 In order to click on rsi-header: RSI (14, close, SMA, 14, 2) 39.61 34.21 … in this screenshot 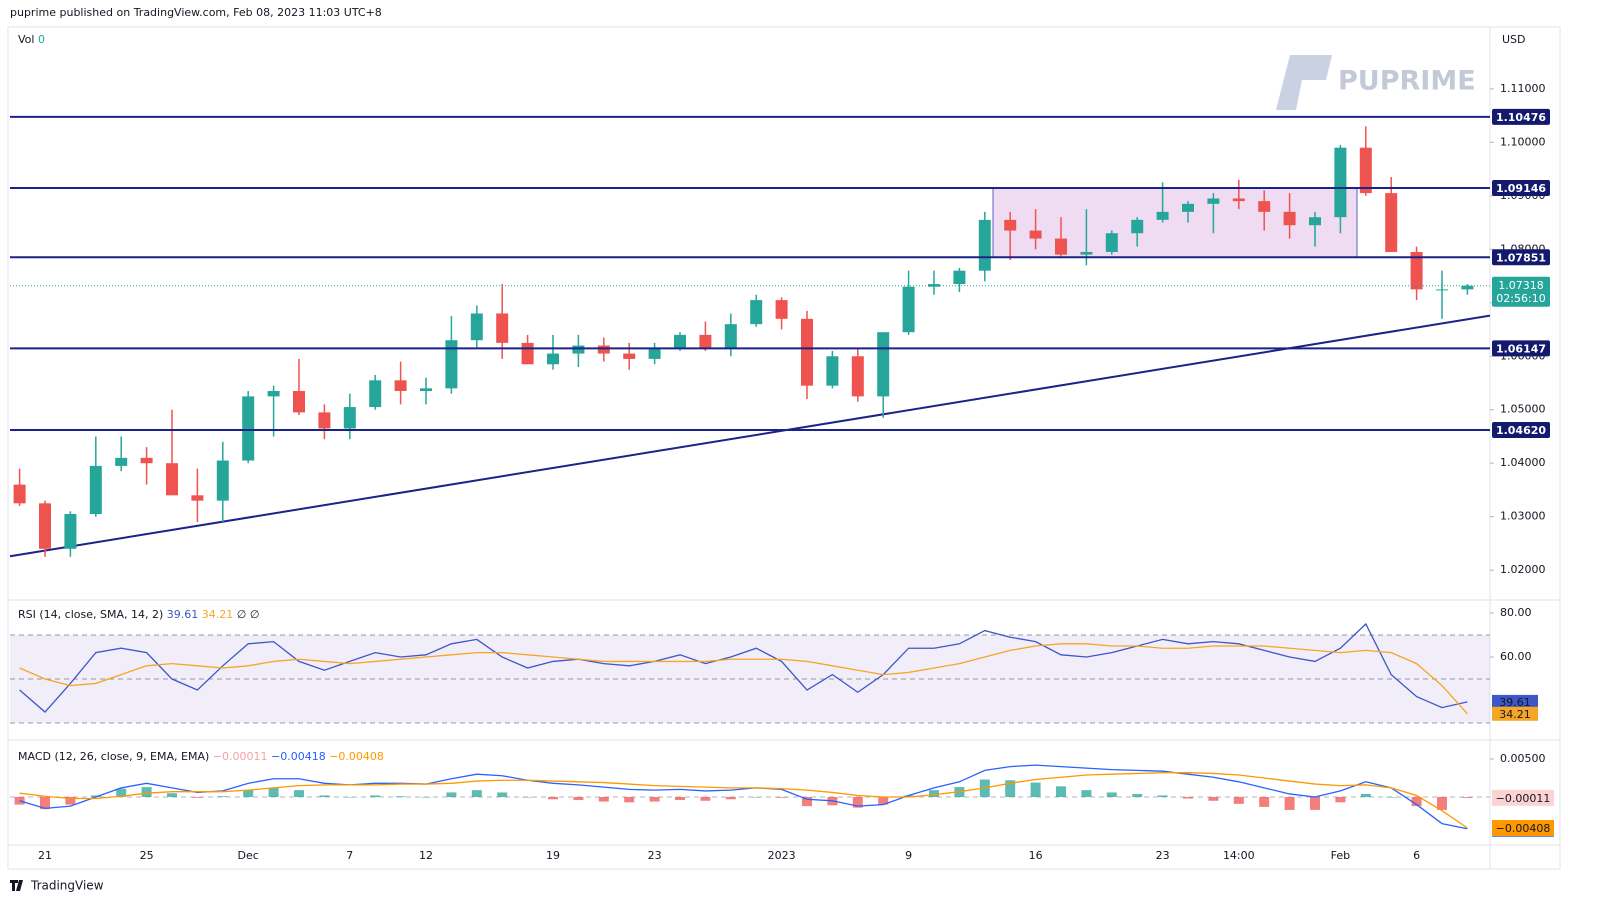, I will do `click(138, 614)`.